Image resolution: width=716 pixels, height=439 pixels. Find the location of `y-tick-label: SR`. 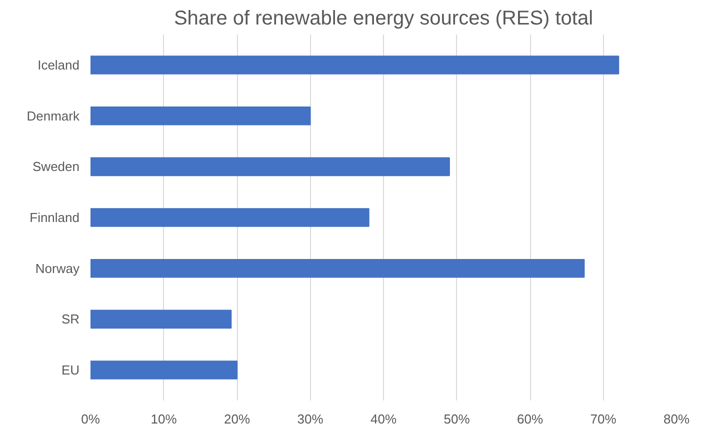

y-tick-label: SR is located at coordinates (70, 319).